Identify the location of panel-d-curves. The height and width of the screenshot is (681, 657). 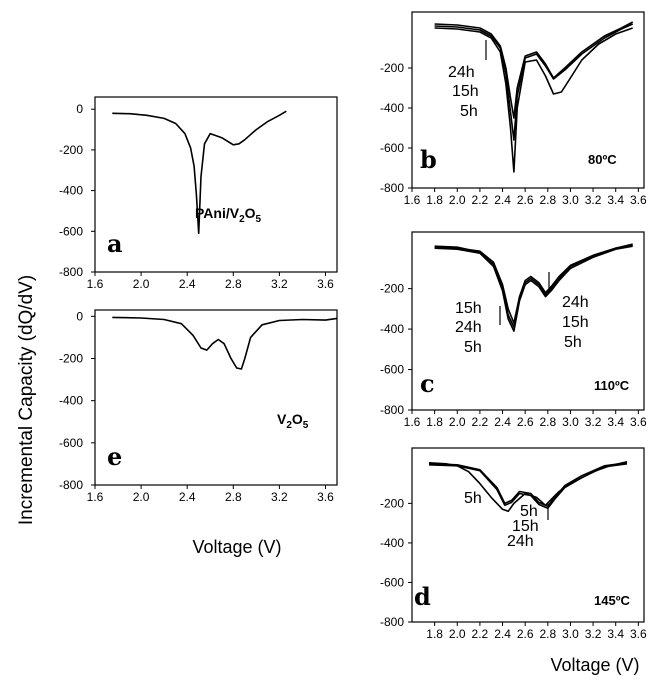
(528, 487).